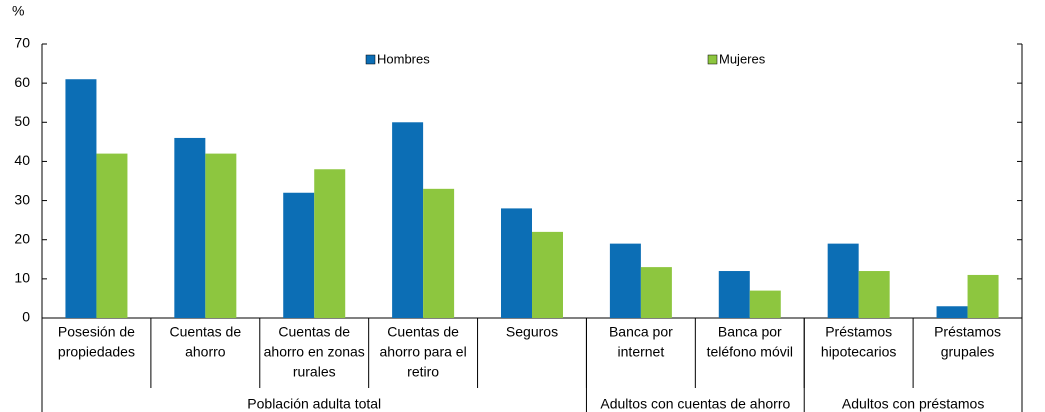 This screenshot has height=412, width=1045. I want to click on y-tick-label: 40, so click(22, 160).